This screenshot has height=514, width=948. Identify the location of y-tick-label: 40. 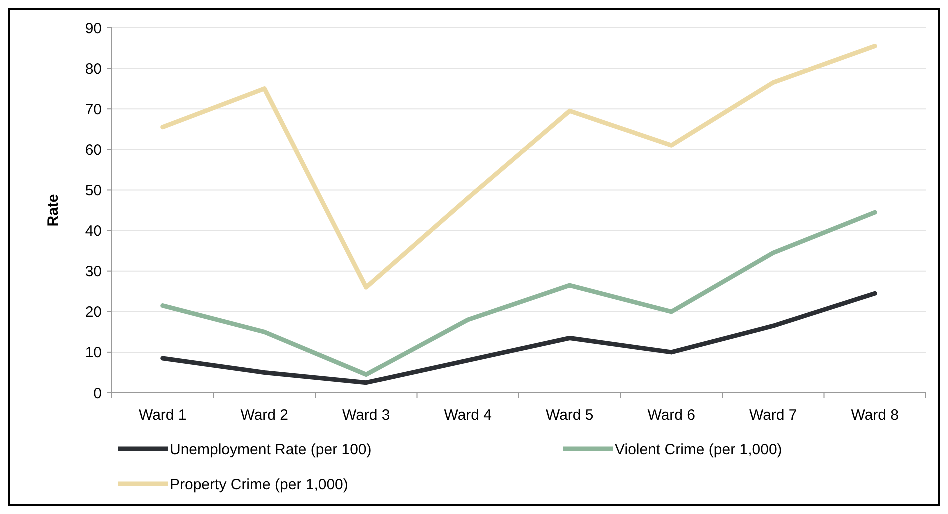
(93, 231).